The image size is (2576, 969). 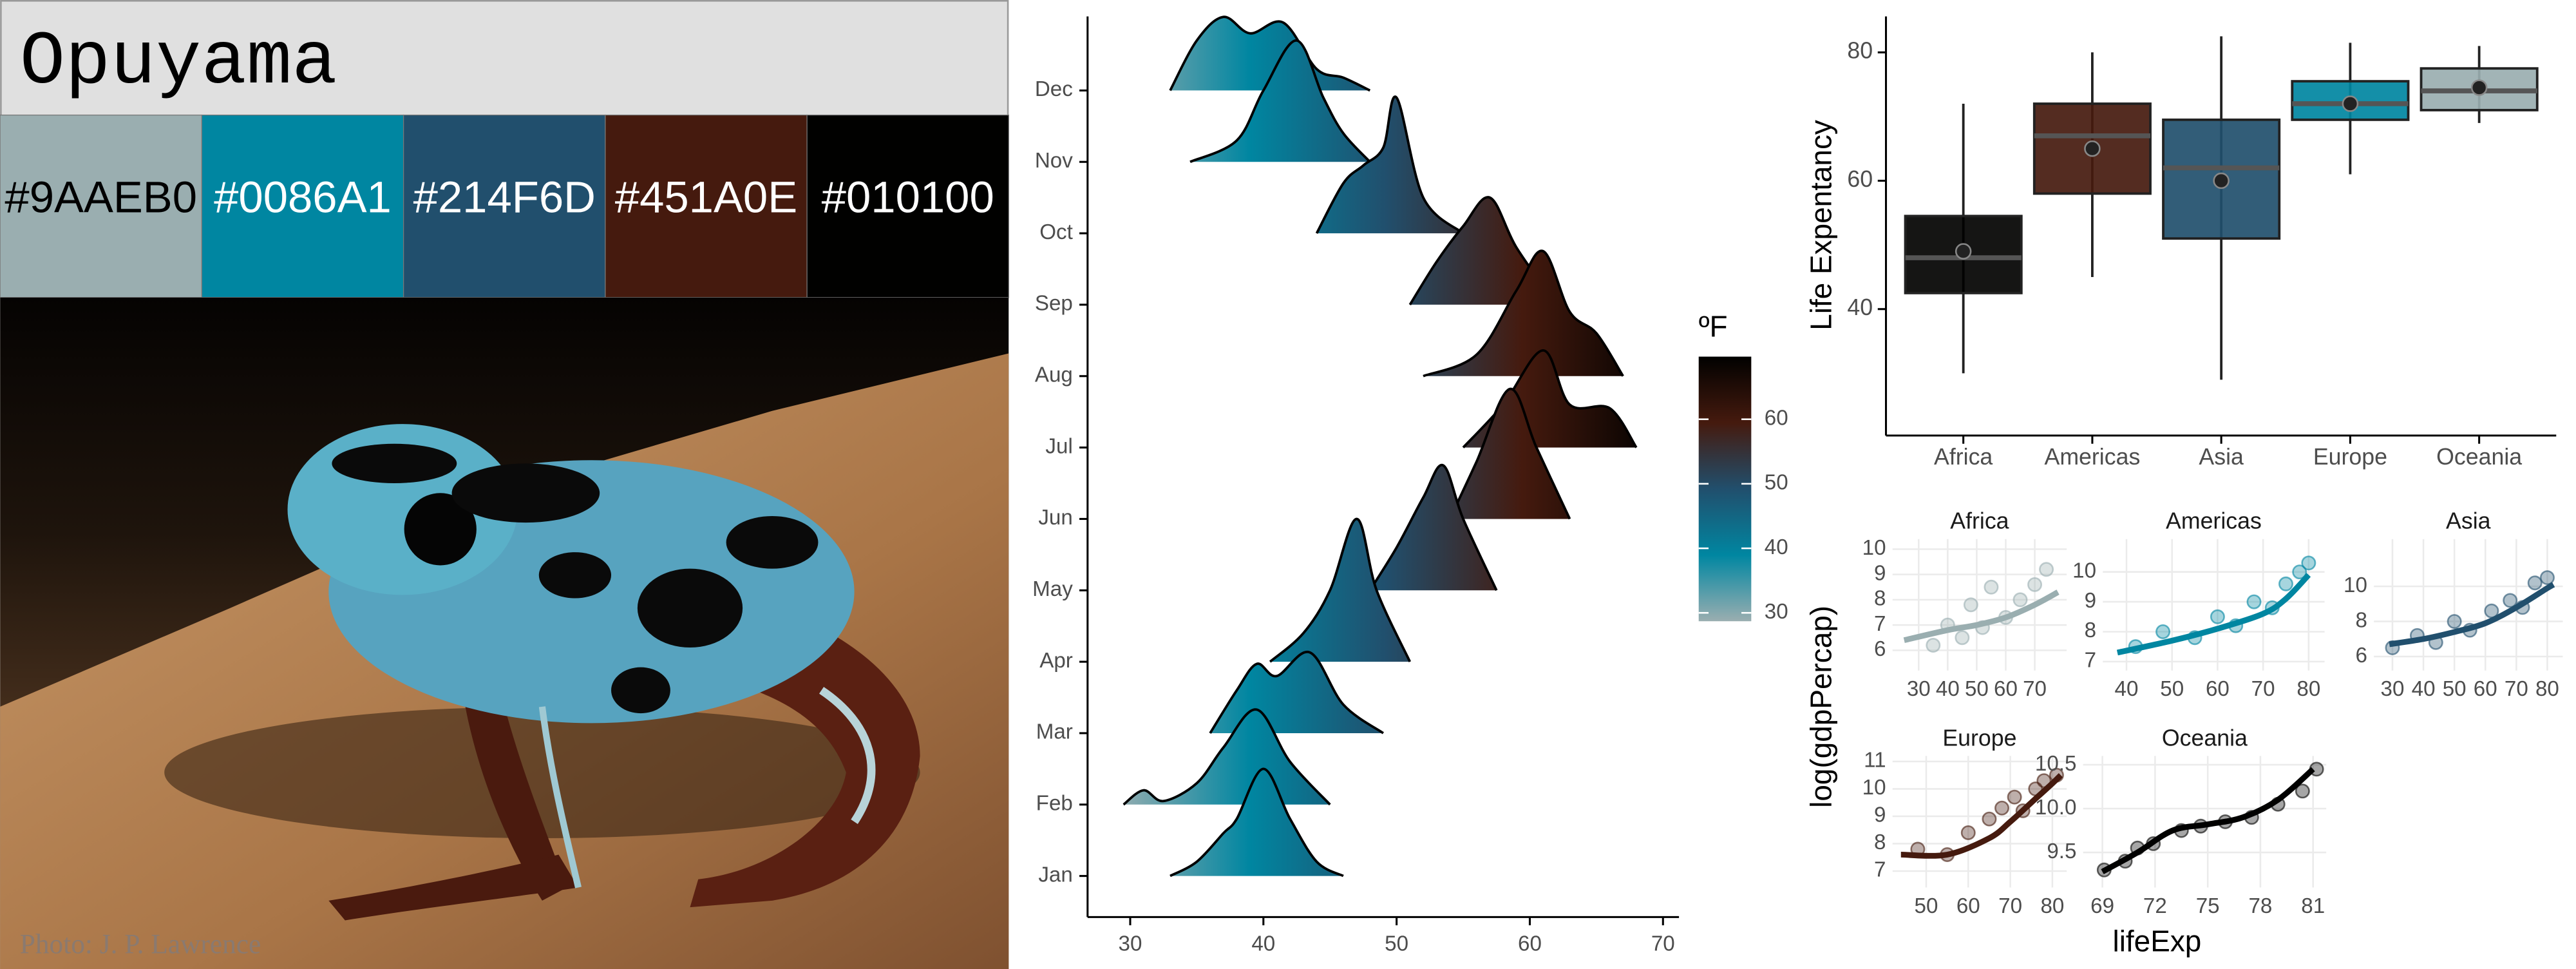 I want to click on x-tick-label: Oceania, so click(x=2479, y=457).